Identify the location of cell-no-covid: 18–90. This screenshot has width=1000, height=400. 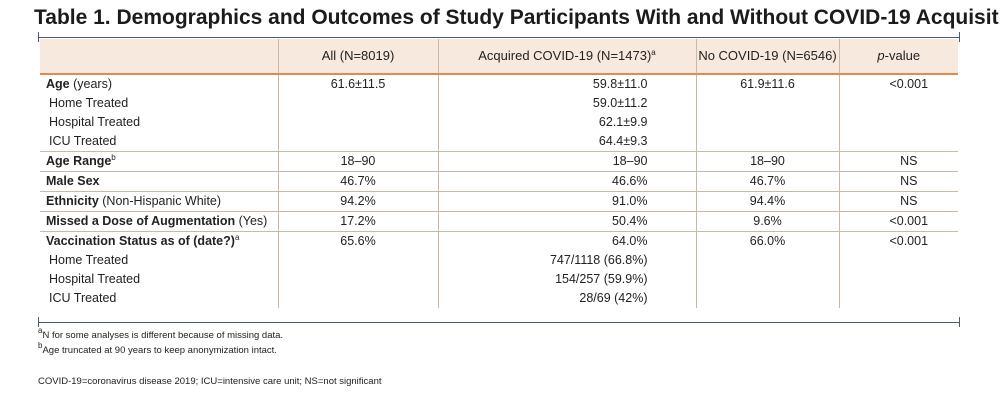
(767, 161).